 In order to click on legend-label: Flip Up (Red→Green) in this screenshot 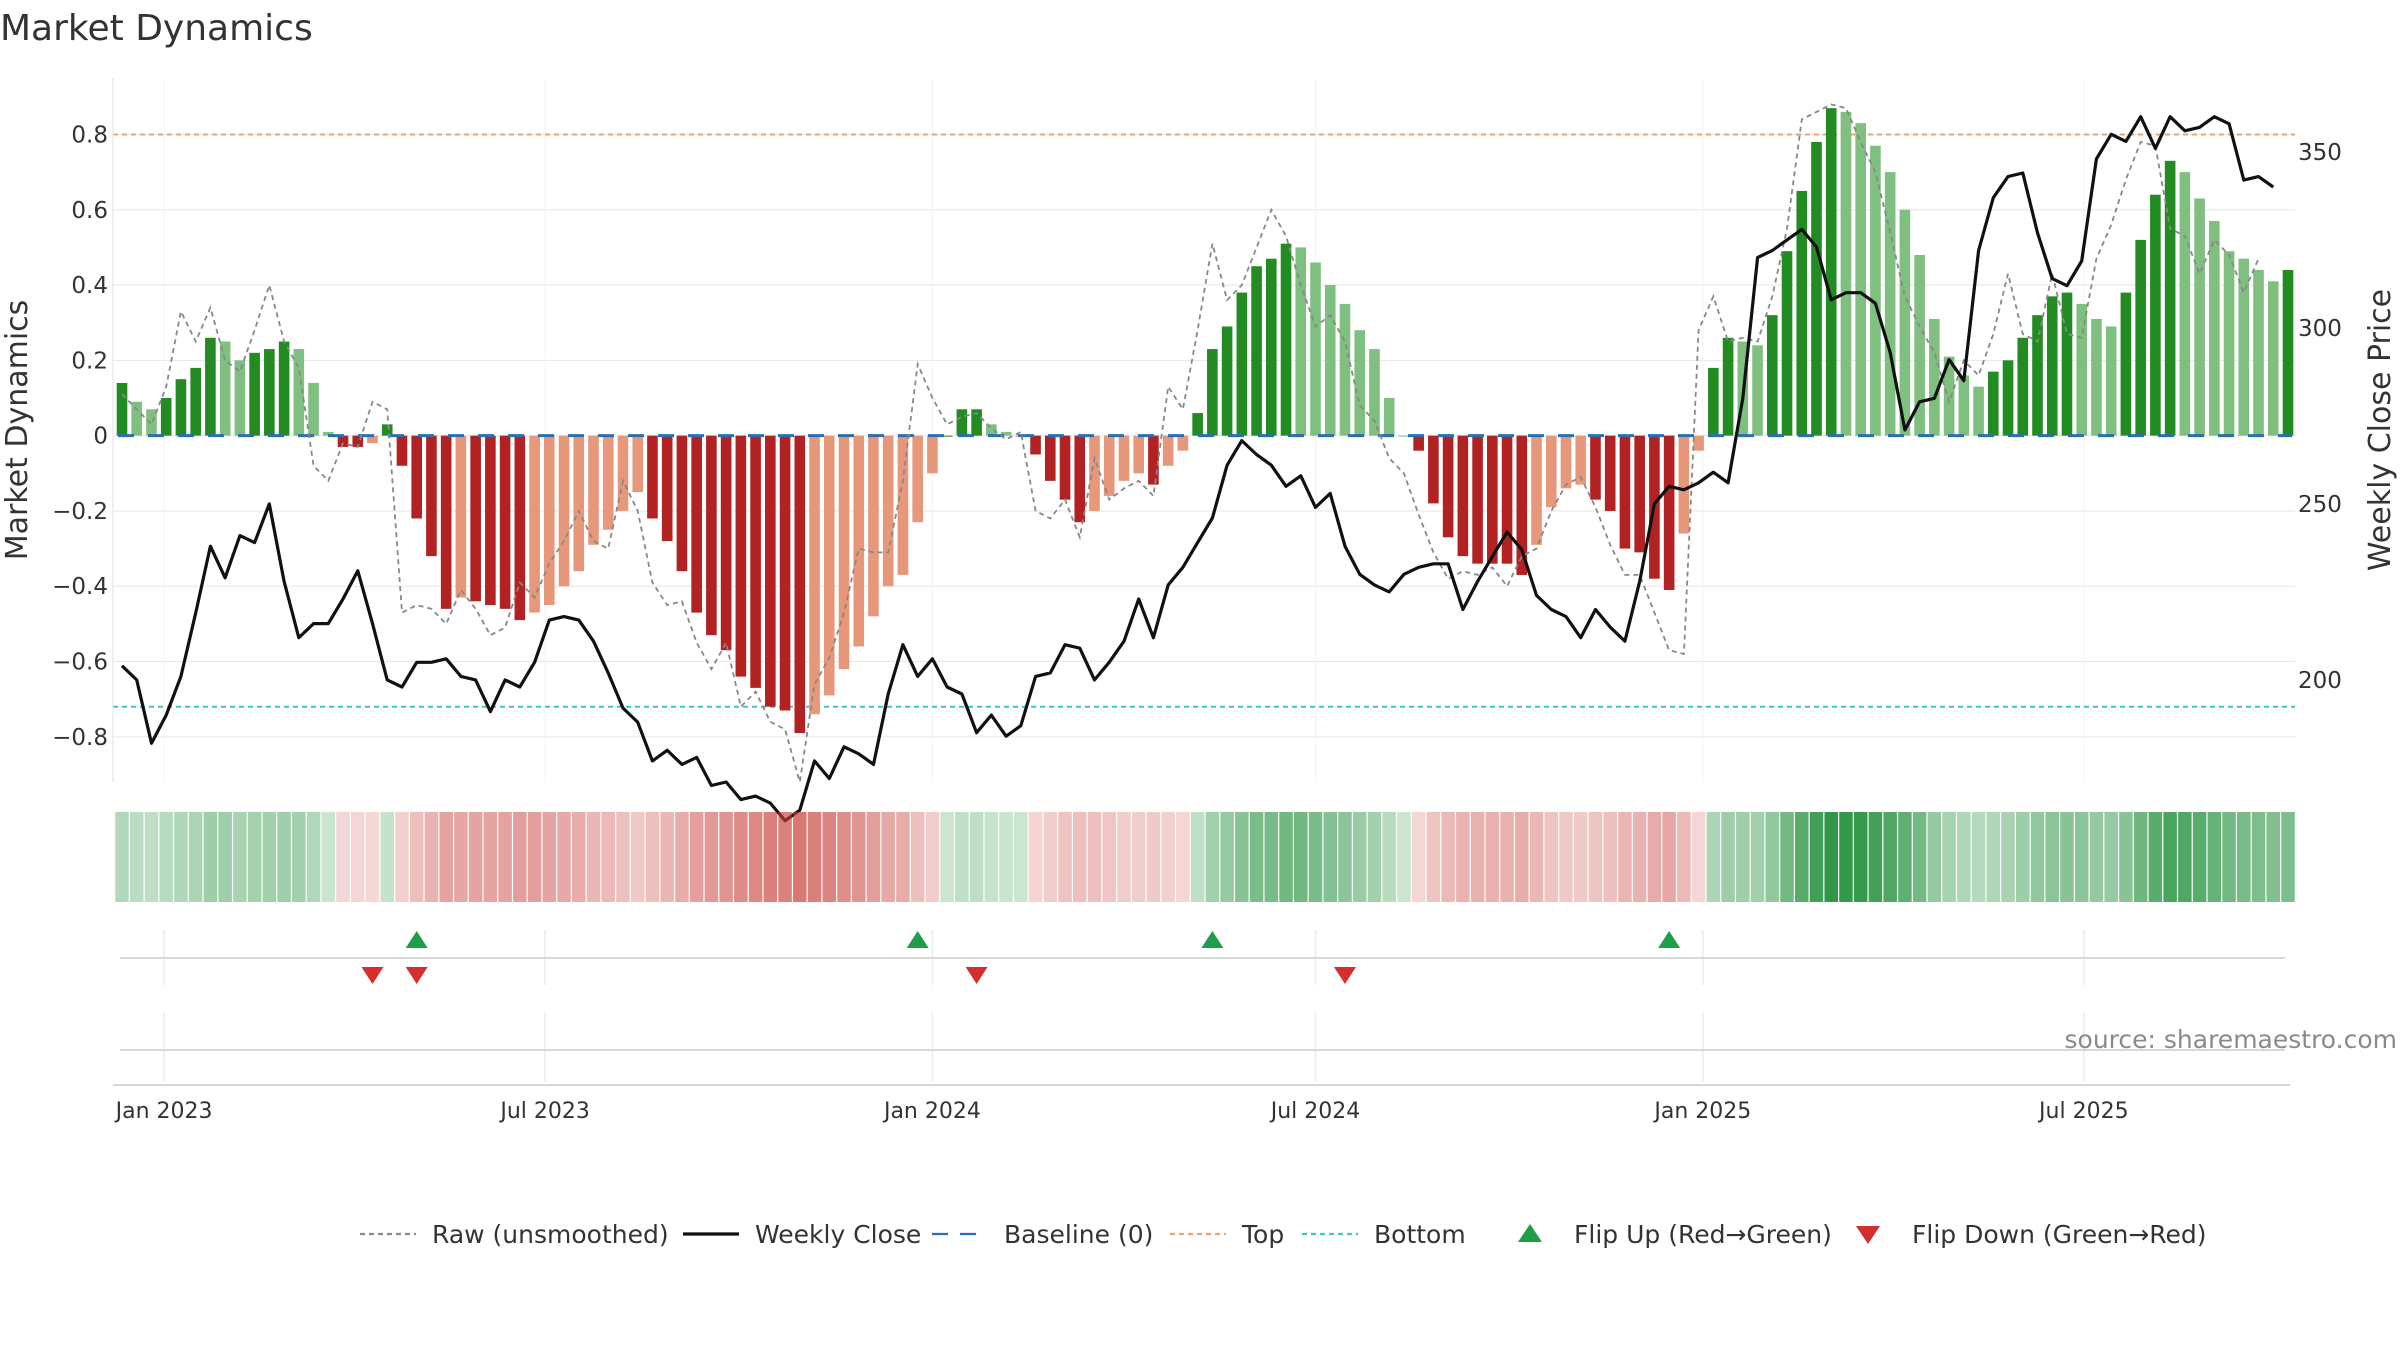, I will do `click(1703, 1234)`.